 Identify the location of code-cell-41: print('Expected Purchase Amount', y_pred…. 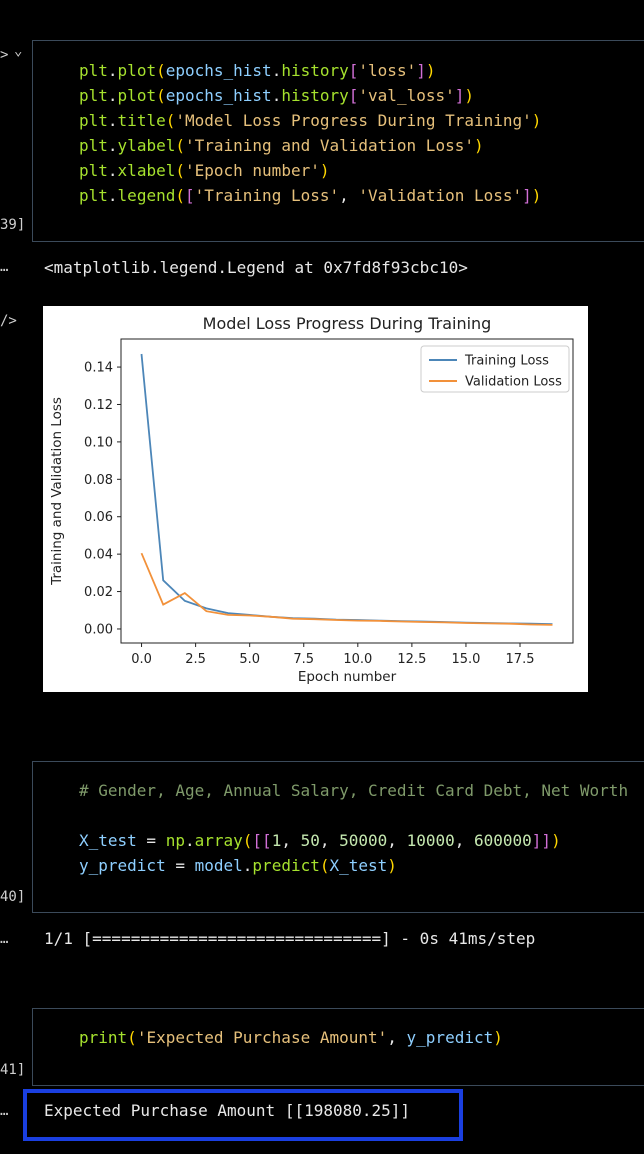
(338, 1047).